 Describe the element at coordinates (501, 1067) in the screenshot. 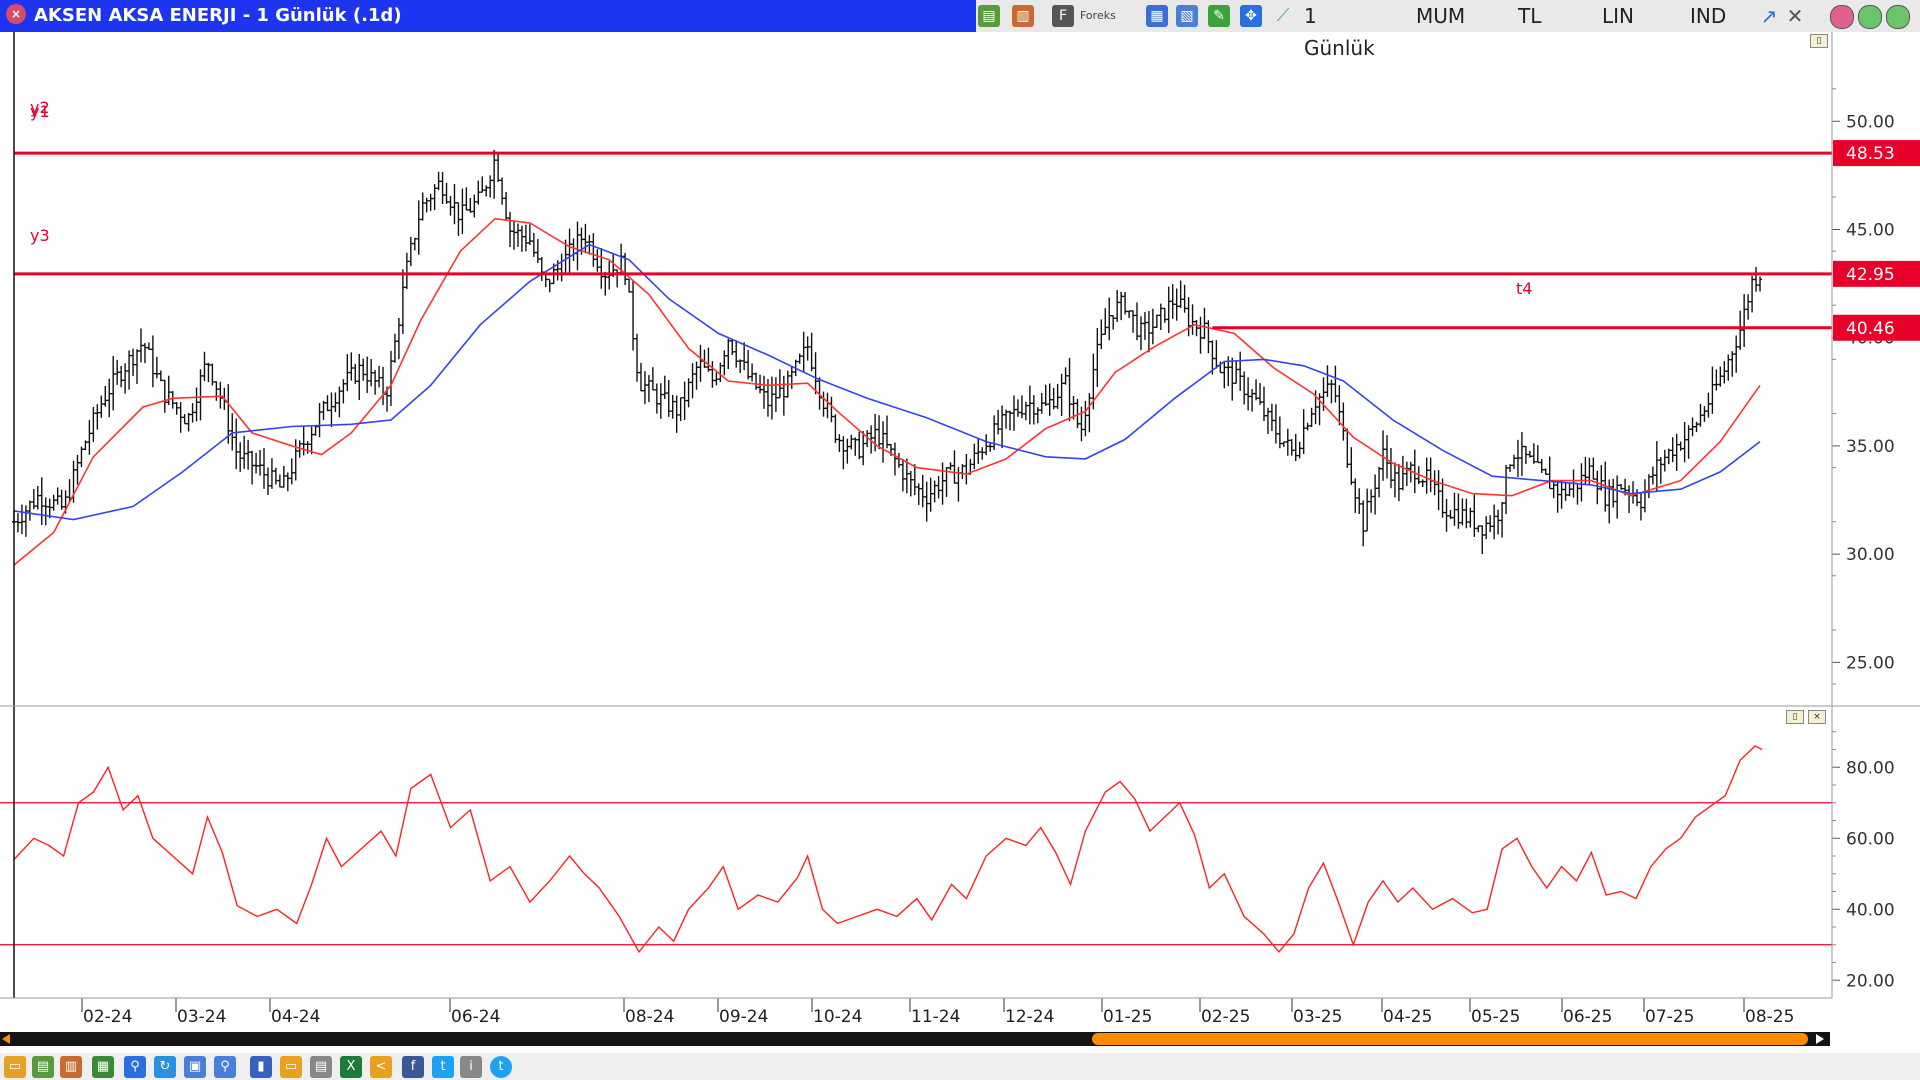

I see `t-icon: t` at that location.